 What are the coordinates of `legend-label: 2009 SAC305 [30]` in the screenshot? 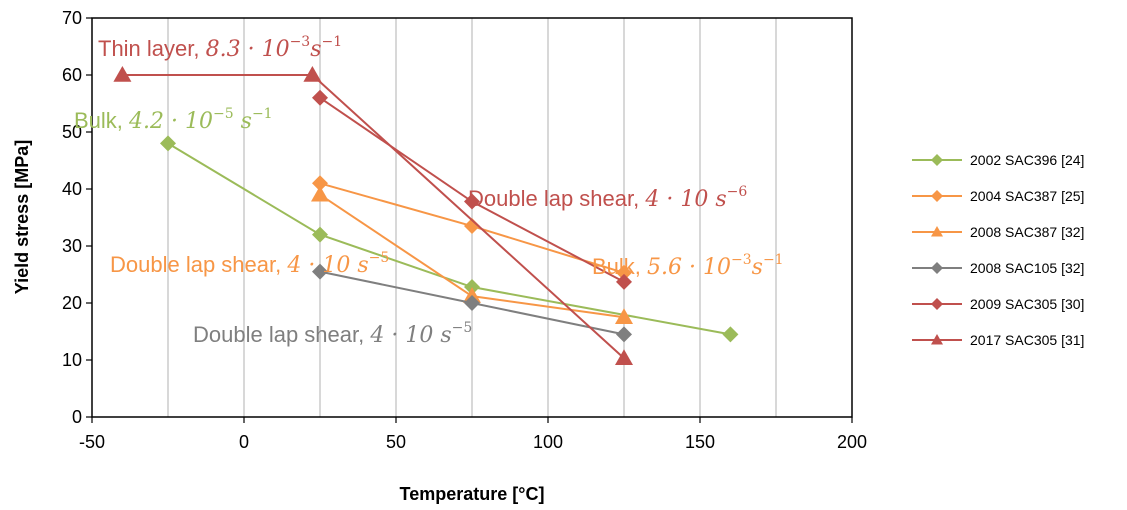 It's located at (1027, 304).